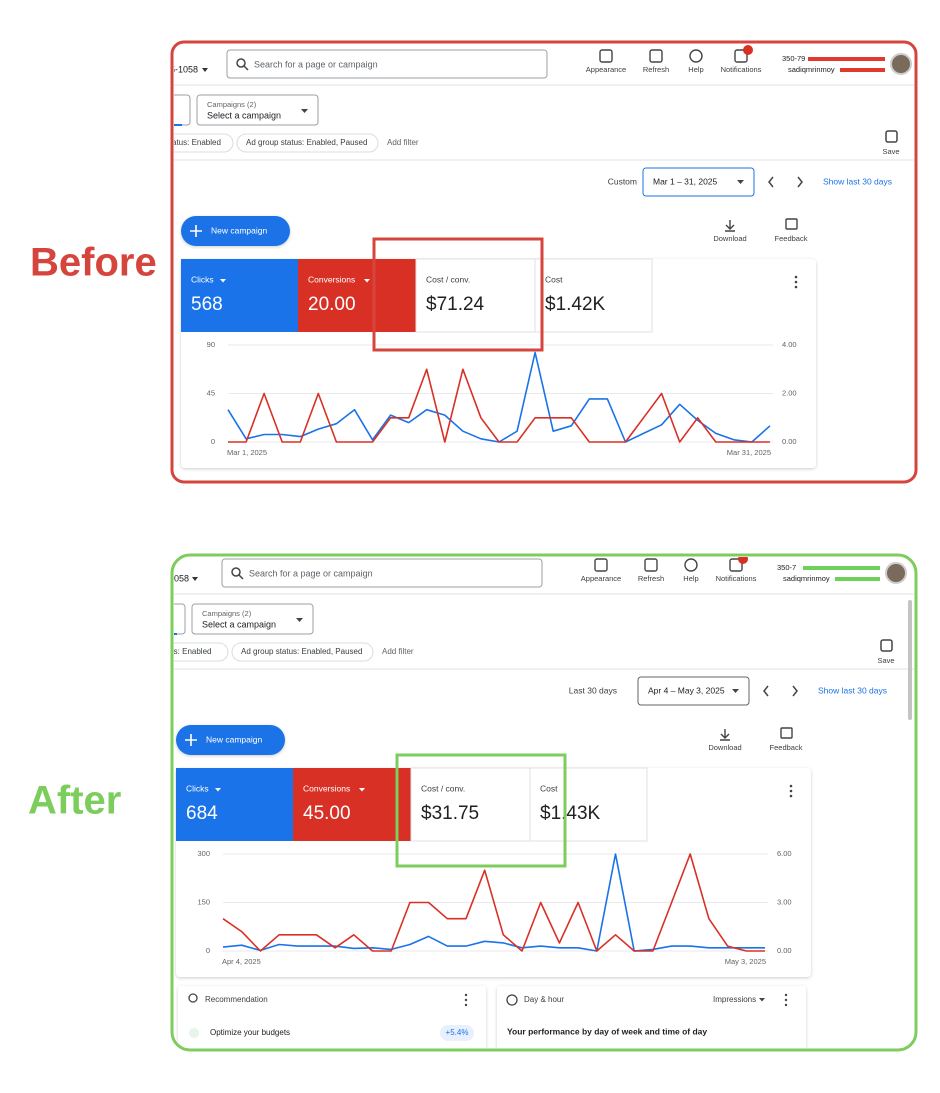  Describe the element at coordinates (784, 901) in the screenshot. I see `y2-tick-label: 3.00` at that location.